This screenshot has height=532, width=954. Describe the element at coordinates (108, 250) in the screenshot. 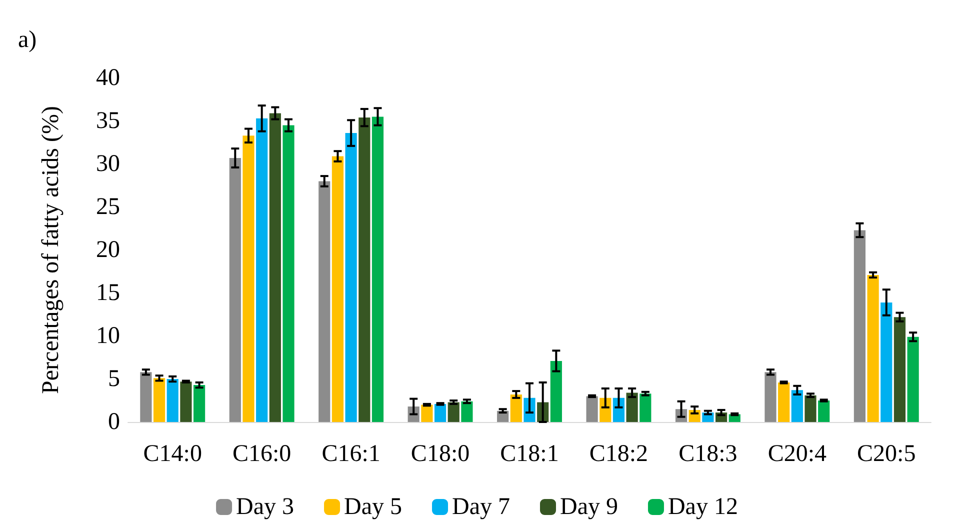

I see `y-tick-label: 20` at that location.